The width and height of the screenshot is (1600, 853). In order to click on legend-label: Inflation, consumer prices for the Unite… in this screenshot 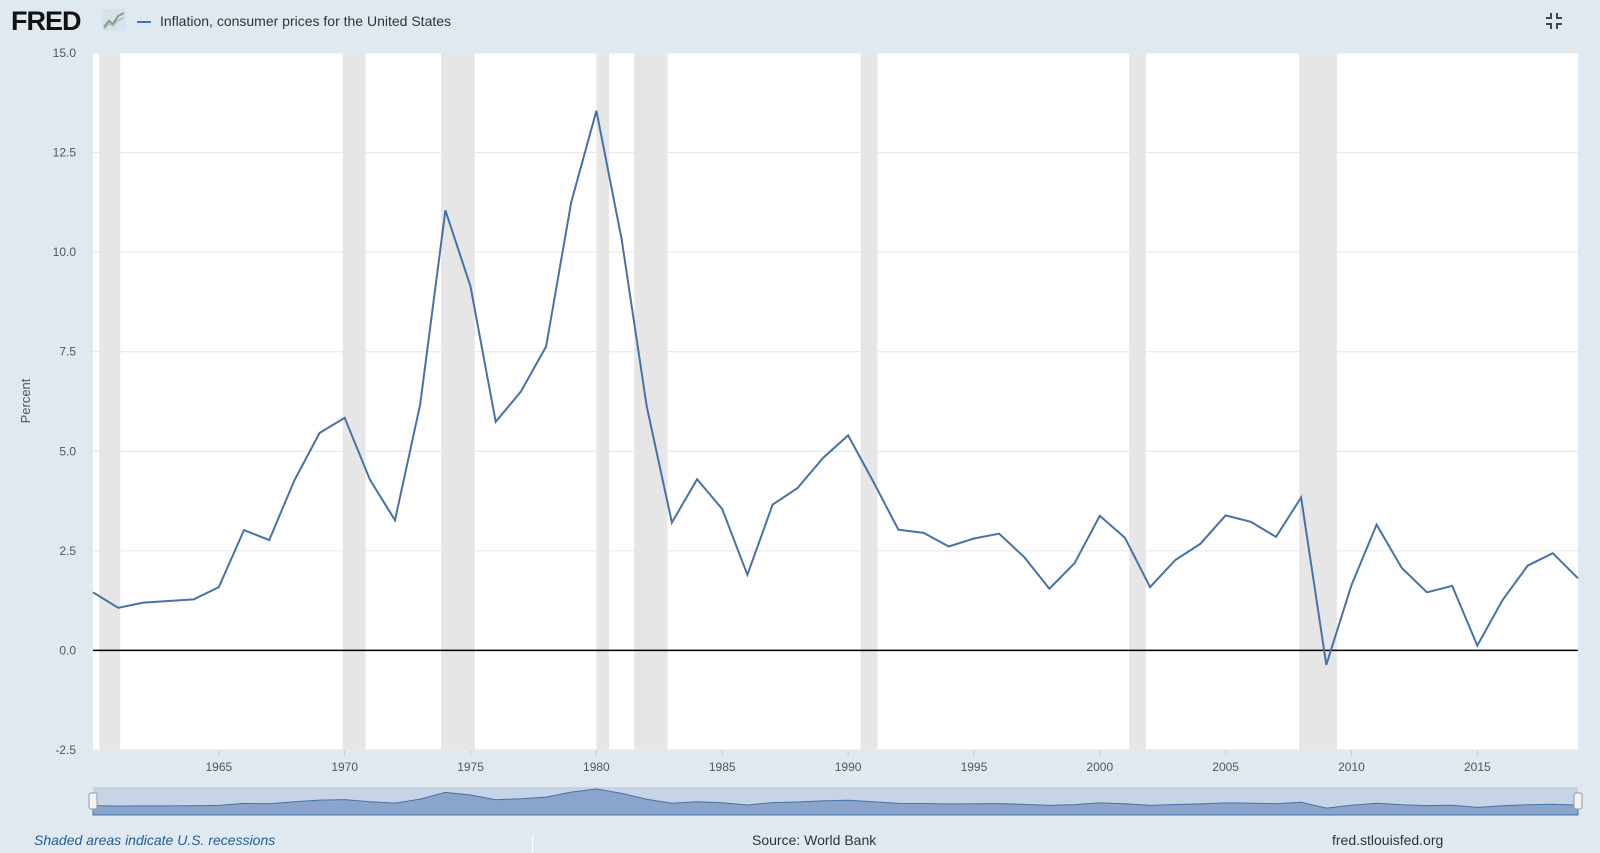, I will do `click(306, 21)`.